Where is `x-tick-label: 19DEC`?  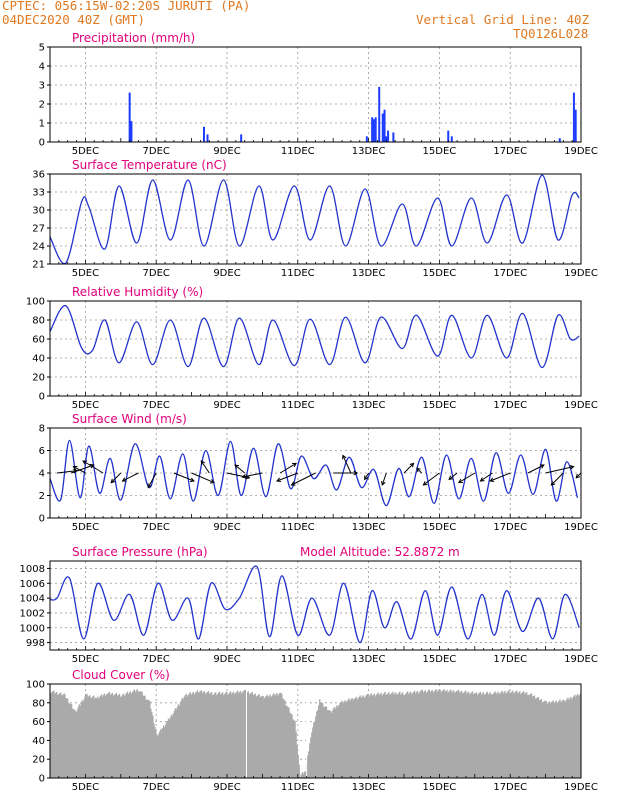
x-tick-label: 19DEC is located at coordinates (581, 151).